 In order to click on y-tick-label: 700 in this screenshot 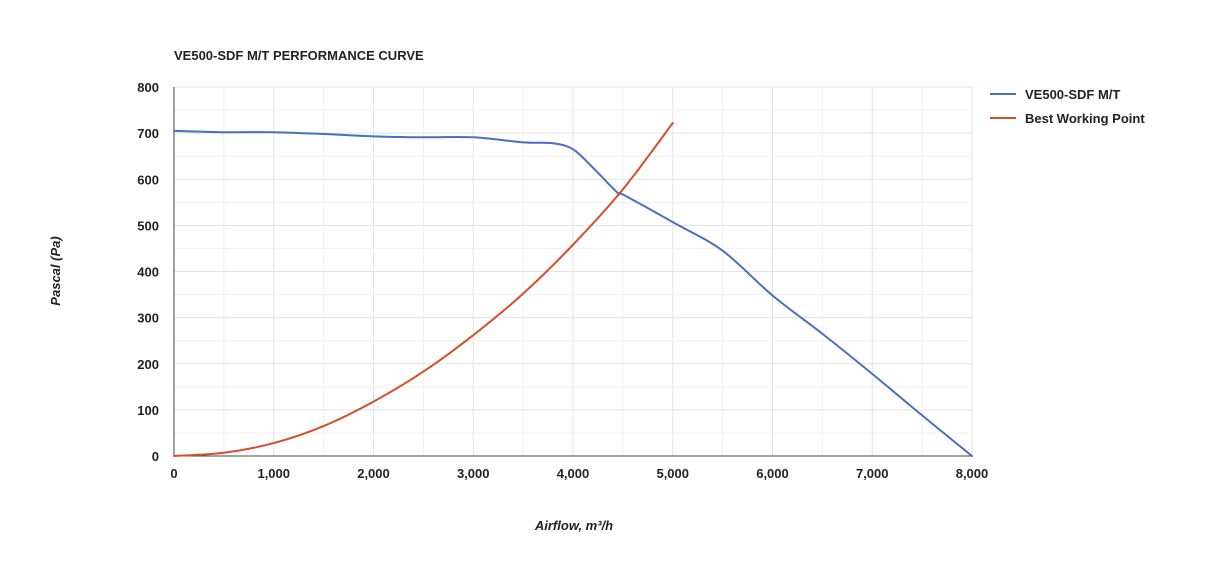, I will do `click(148, 133)`.